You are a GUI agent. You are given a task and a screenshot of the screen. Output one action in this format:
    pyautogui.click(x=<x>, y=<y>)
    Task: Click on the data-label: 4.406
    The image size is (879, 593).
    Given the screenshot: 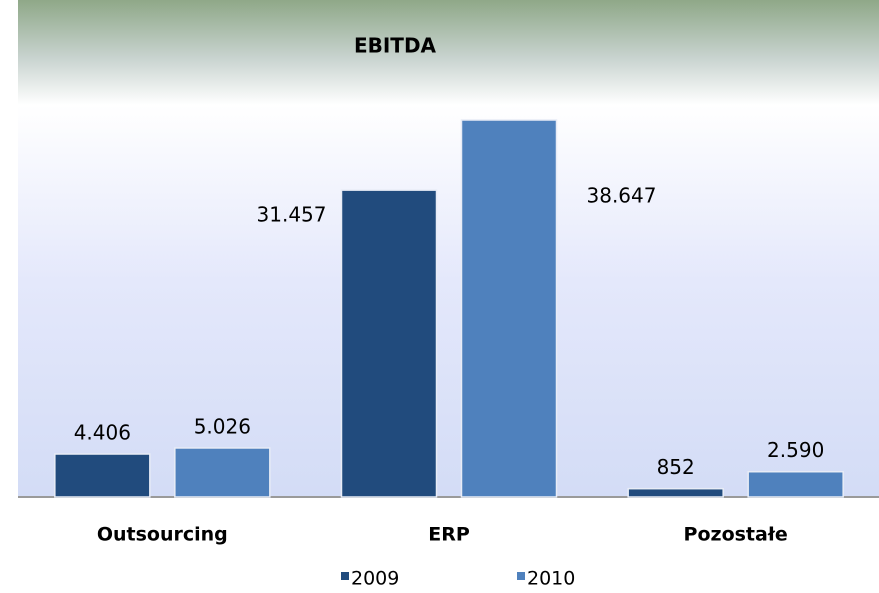 What is the action you would take?
    pyautogui.click(x=102, y=433)
    